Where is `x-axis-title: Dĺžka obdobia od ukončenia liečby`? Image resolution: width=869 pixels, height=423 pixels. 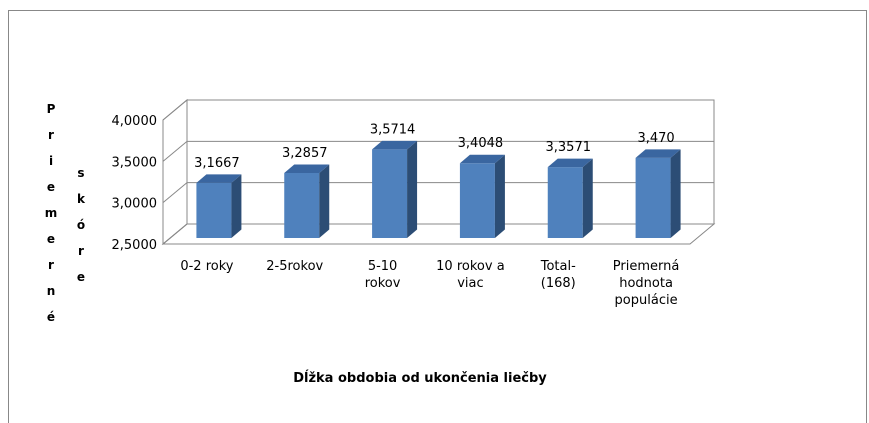 x-axis-title: Dĺžka obdobia od ukončenia liečby is located at coordinates (420, 378).